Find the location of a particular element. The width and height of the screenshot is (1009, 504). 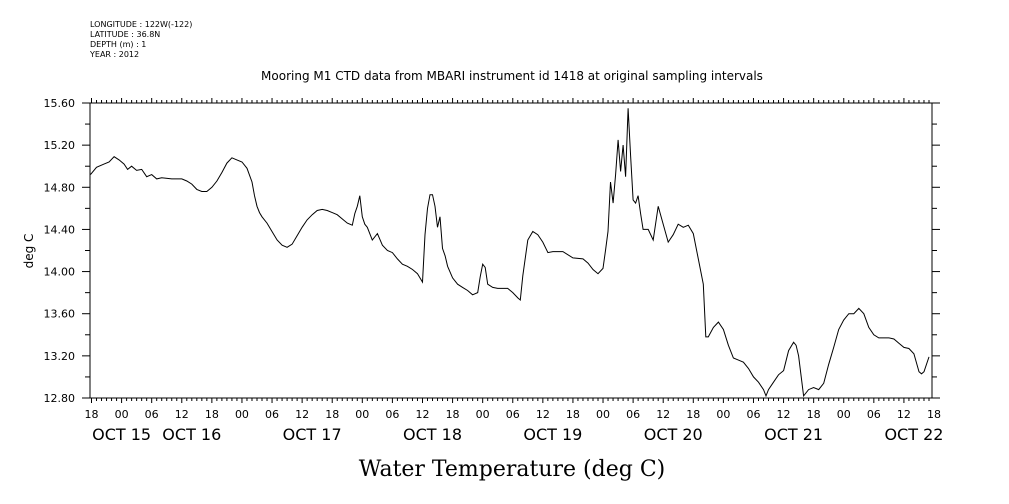

x-day-label: OCT 17 is located at coordinates (312, 434).